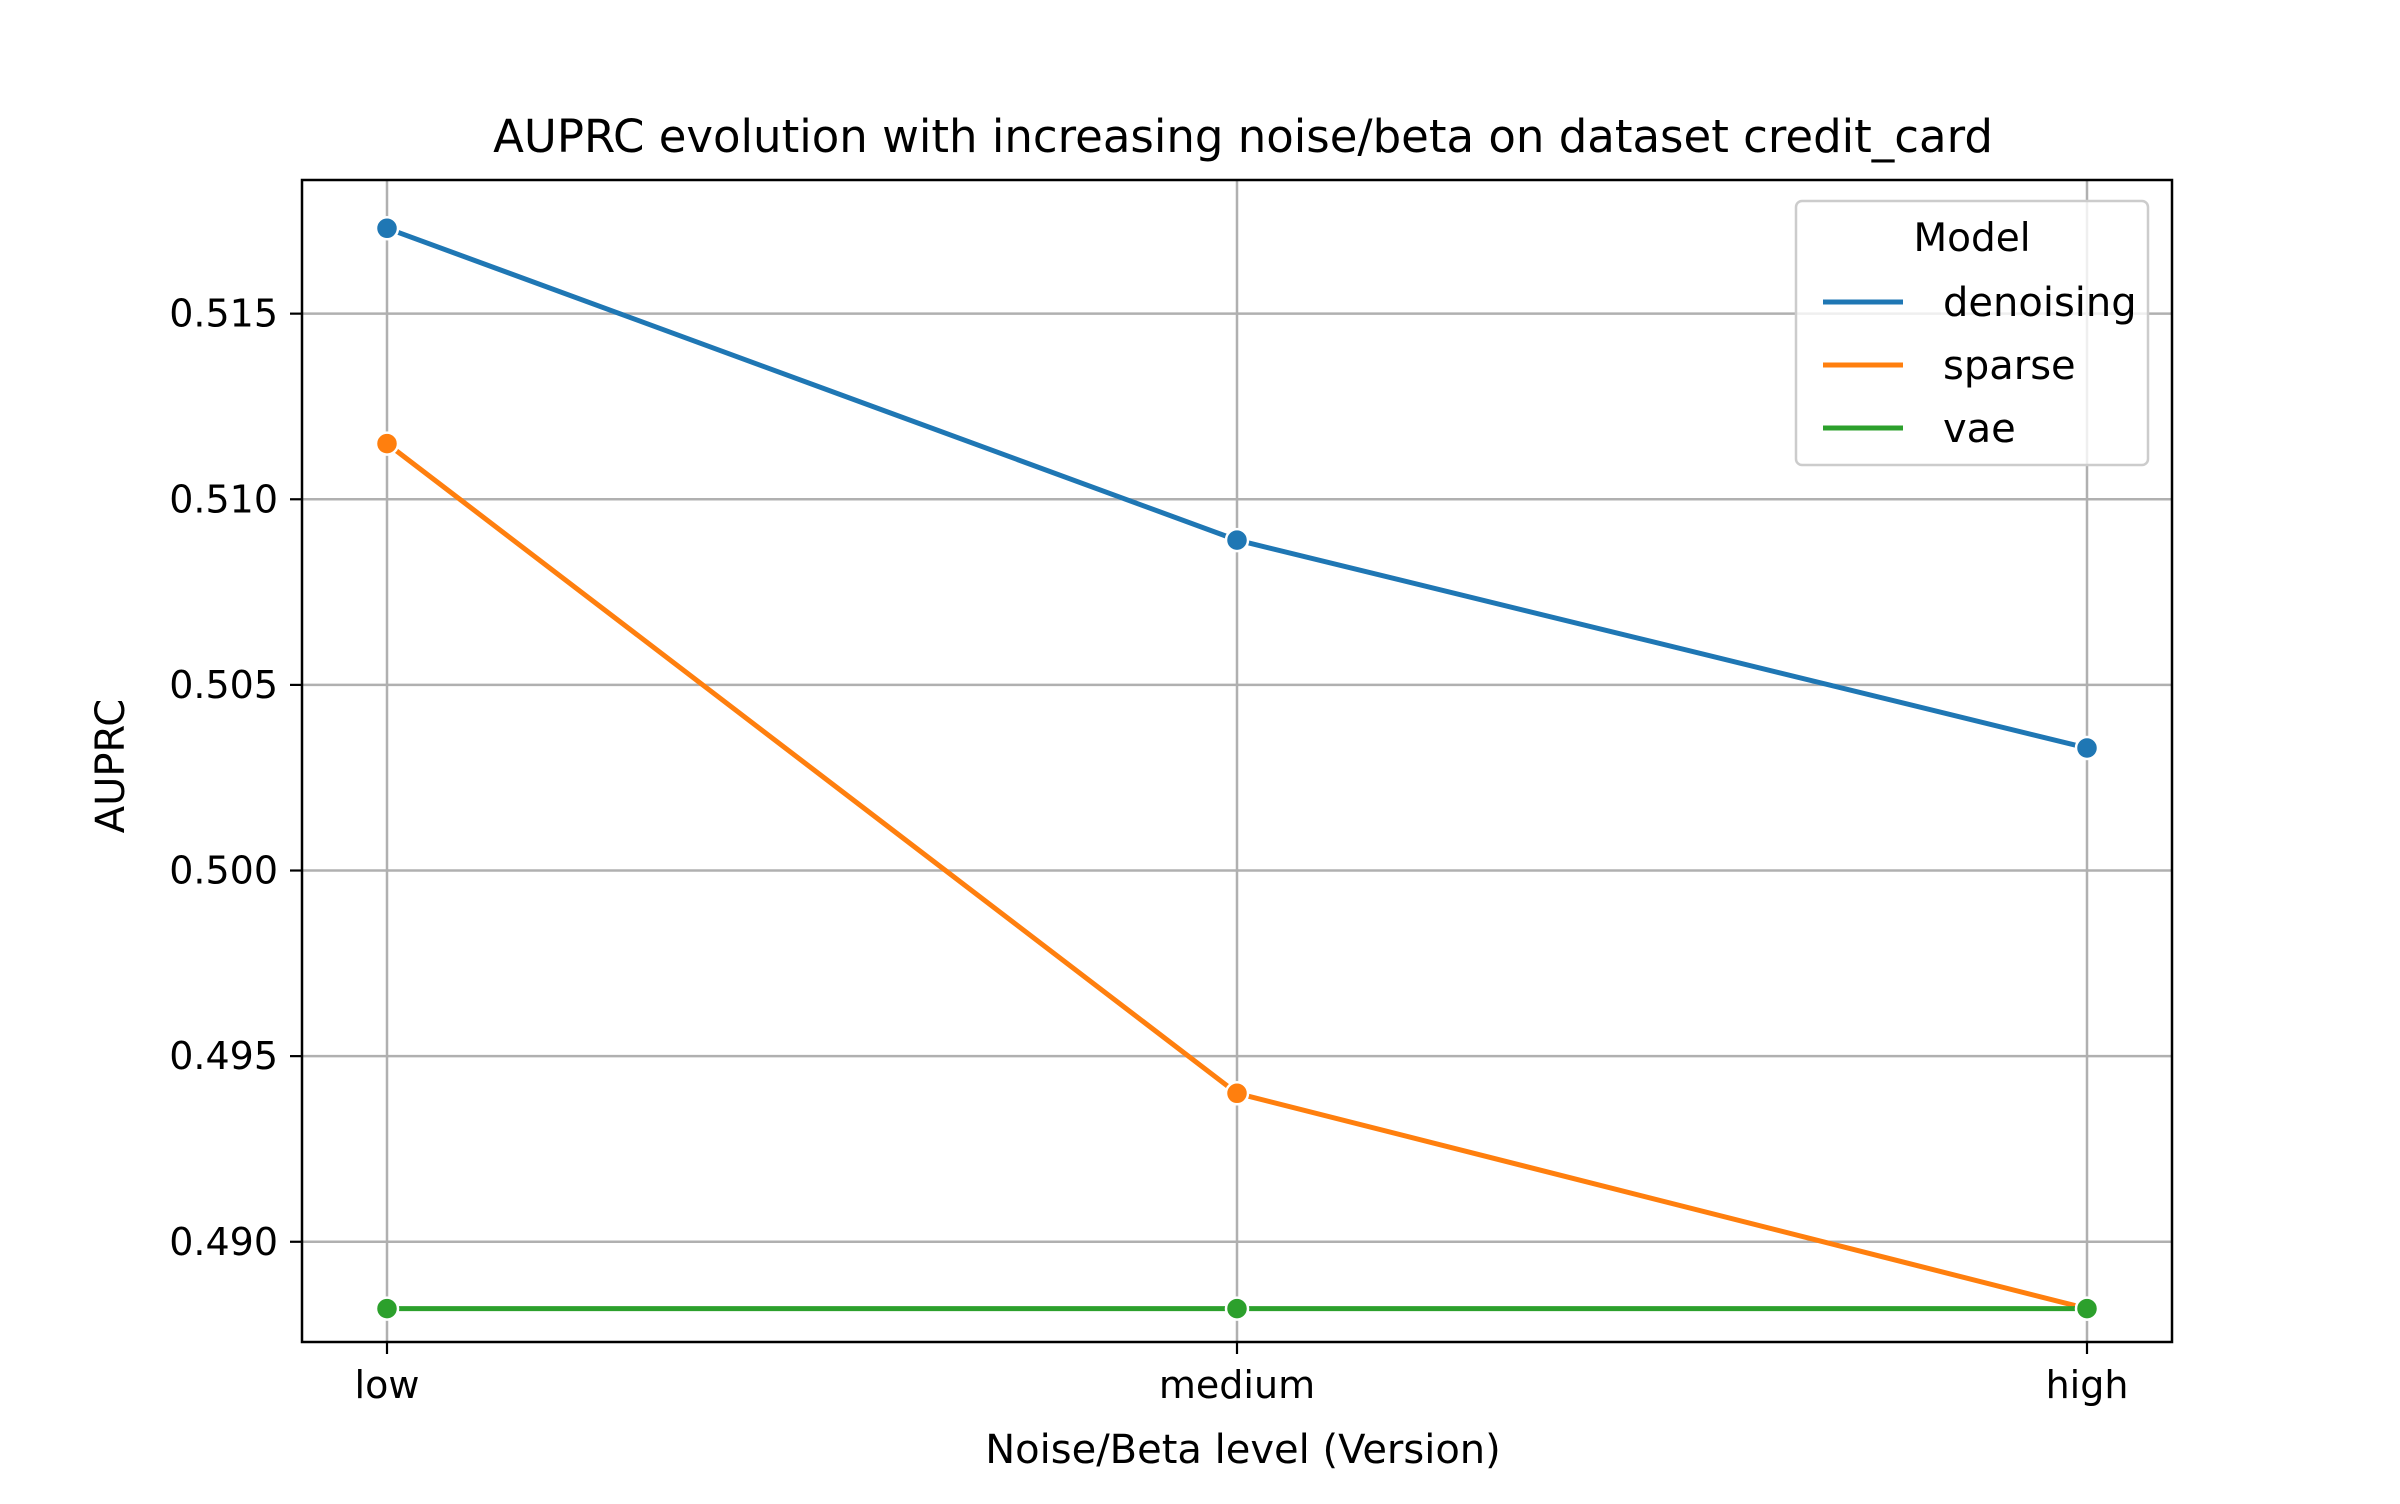 The image size is (2400, 1504). I want to click on legend-item-sparse: sparse, so click(1949, 366).